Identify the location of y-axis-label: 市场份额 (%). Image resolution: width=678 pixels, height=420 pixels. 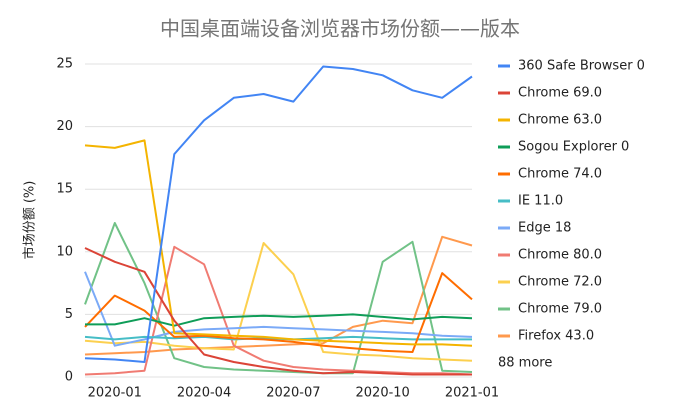
(30, 220).